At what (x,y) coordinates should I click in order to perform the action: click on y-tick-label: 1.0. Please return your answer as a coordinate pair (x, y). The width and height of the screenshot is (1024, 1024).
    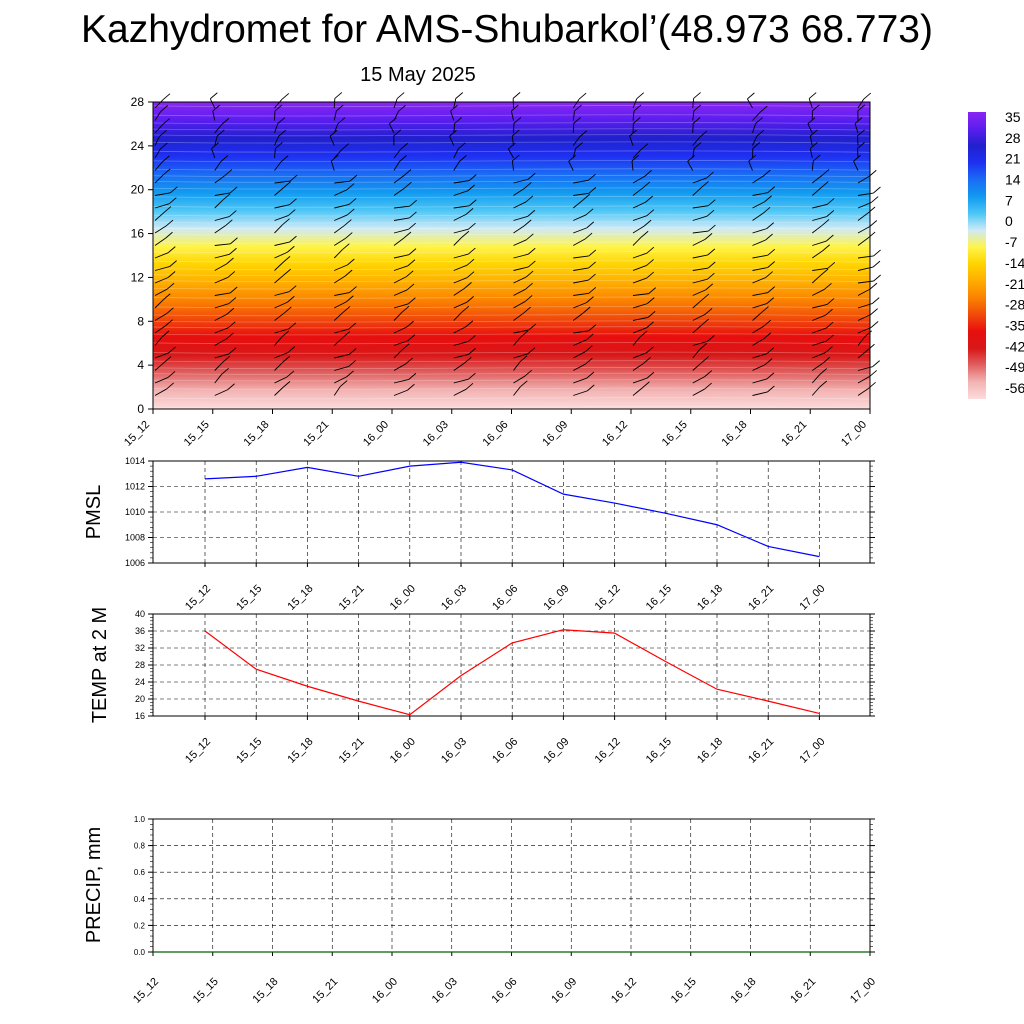
    Looking at the image, I should click on (140, 819).